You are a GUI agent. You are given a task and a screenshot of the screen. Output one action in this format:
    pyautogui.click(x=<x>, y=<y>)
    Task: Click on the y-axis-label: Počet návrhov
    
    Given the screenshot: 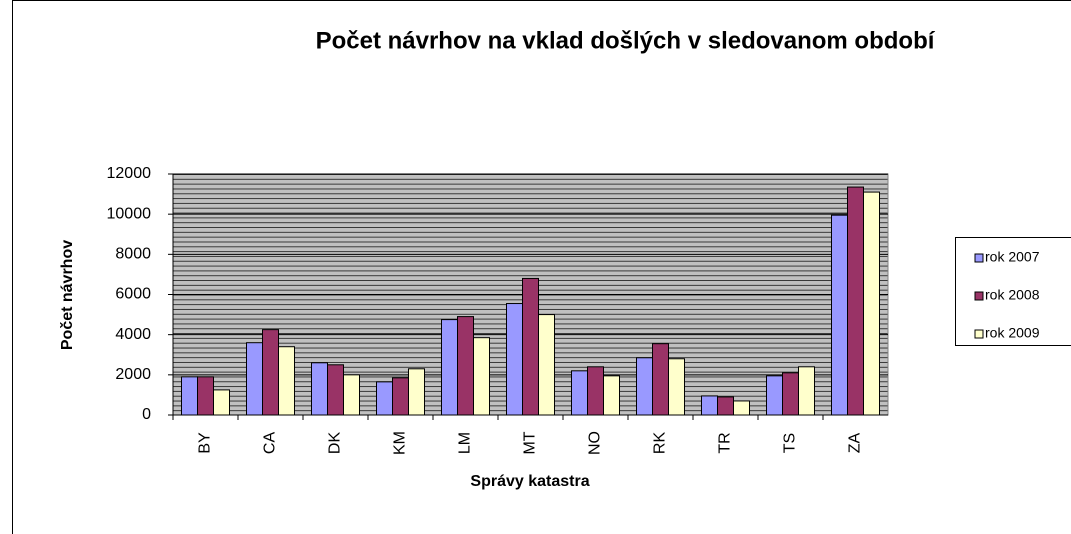 What is the action you would take?
    pyautogui.click(x=67, y=295)
    